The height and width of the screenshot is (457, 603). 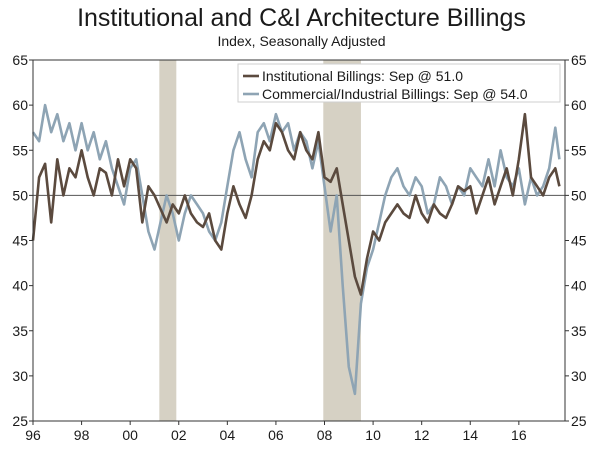 What do you see at coordinates (20, 376) in the screenshot?
I see `y-tick-label: 30` at bounding box center [20, 376].